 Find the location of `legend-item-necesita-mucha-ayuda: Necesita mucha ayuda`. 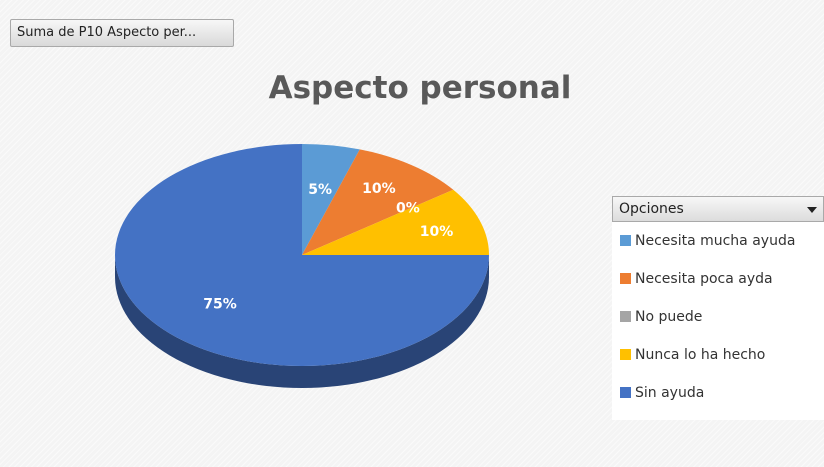

legend-item-necesita-mucha-ayuda: Necesita mucha ayuda is located at coordinates (718, 249).